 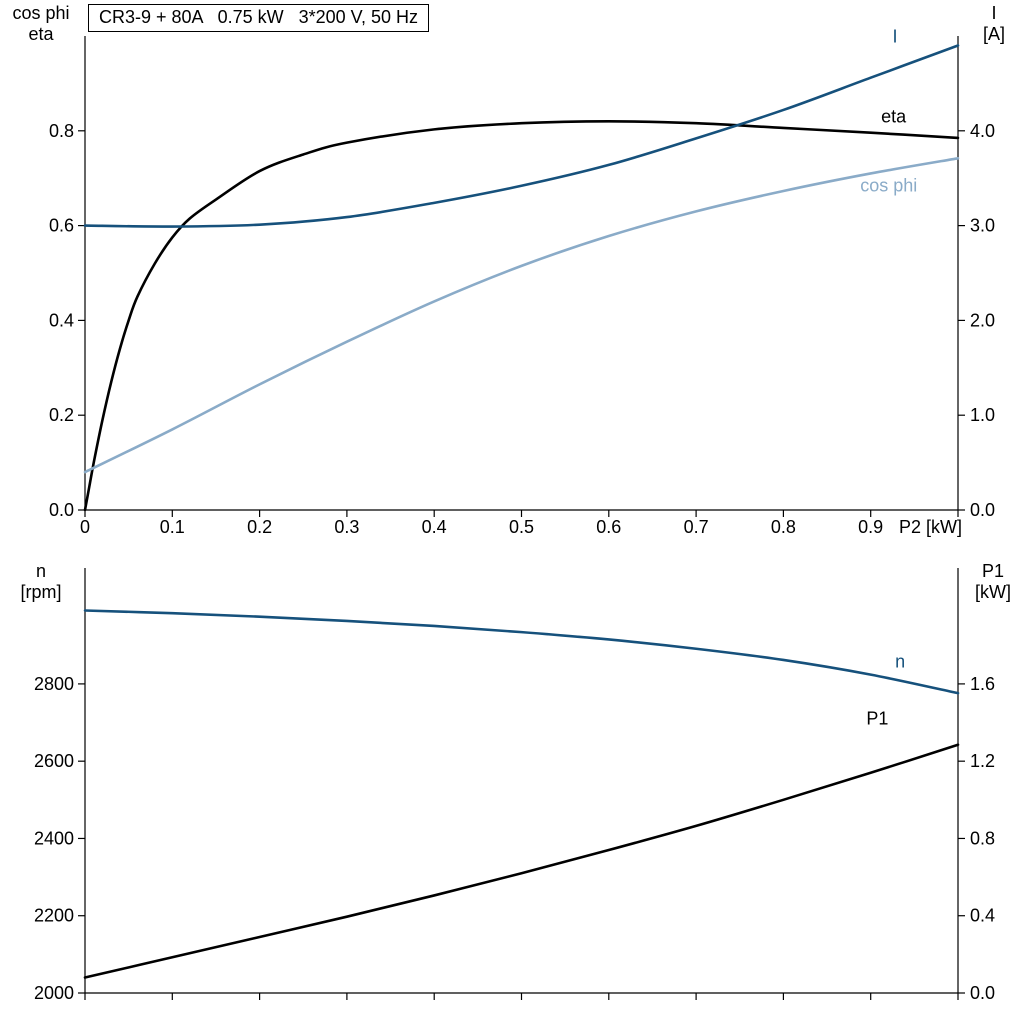 What do you see at coordinates (888, 185) in the screenshot?
I see `curve-label-cos-phi: cos phi` at bounding box center [888, 185].